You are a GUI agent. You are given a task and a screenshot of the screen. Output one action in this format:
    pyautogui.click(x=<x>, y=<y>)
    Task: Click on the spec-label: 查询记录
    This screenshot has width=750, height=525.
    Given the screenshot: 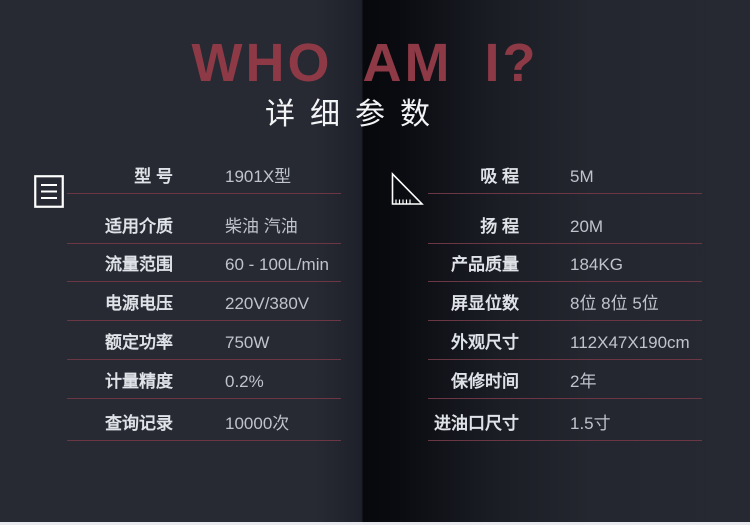 What is the action you would take?
    pyautogui.click(x=139, y=423)
    